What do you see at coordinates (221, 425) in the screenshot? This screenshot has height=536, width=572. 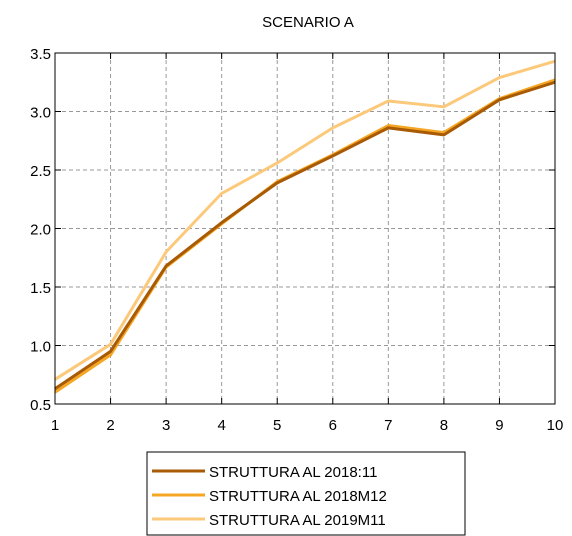 I see `x-tick-label: 4` at bounding box center [221, 425].